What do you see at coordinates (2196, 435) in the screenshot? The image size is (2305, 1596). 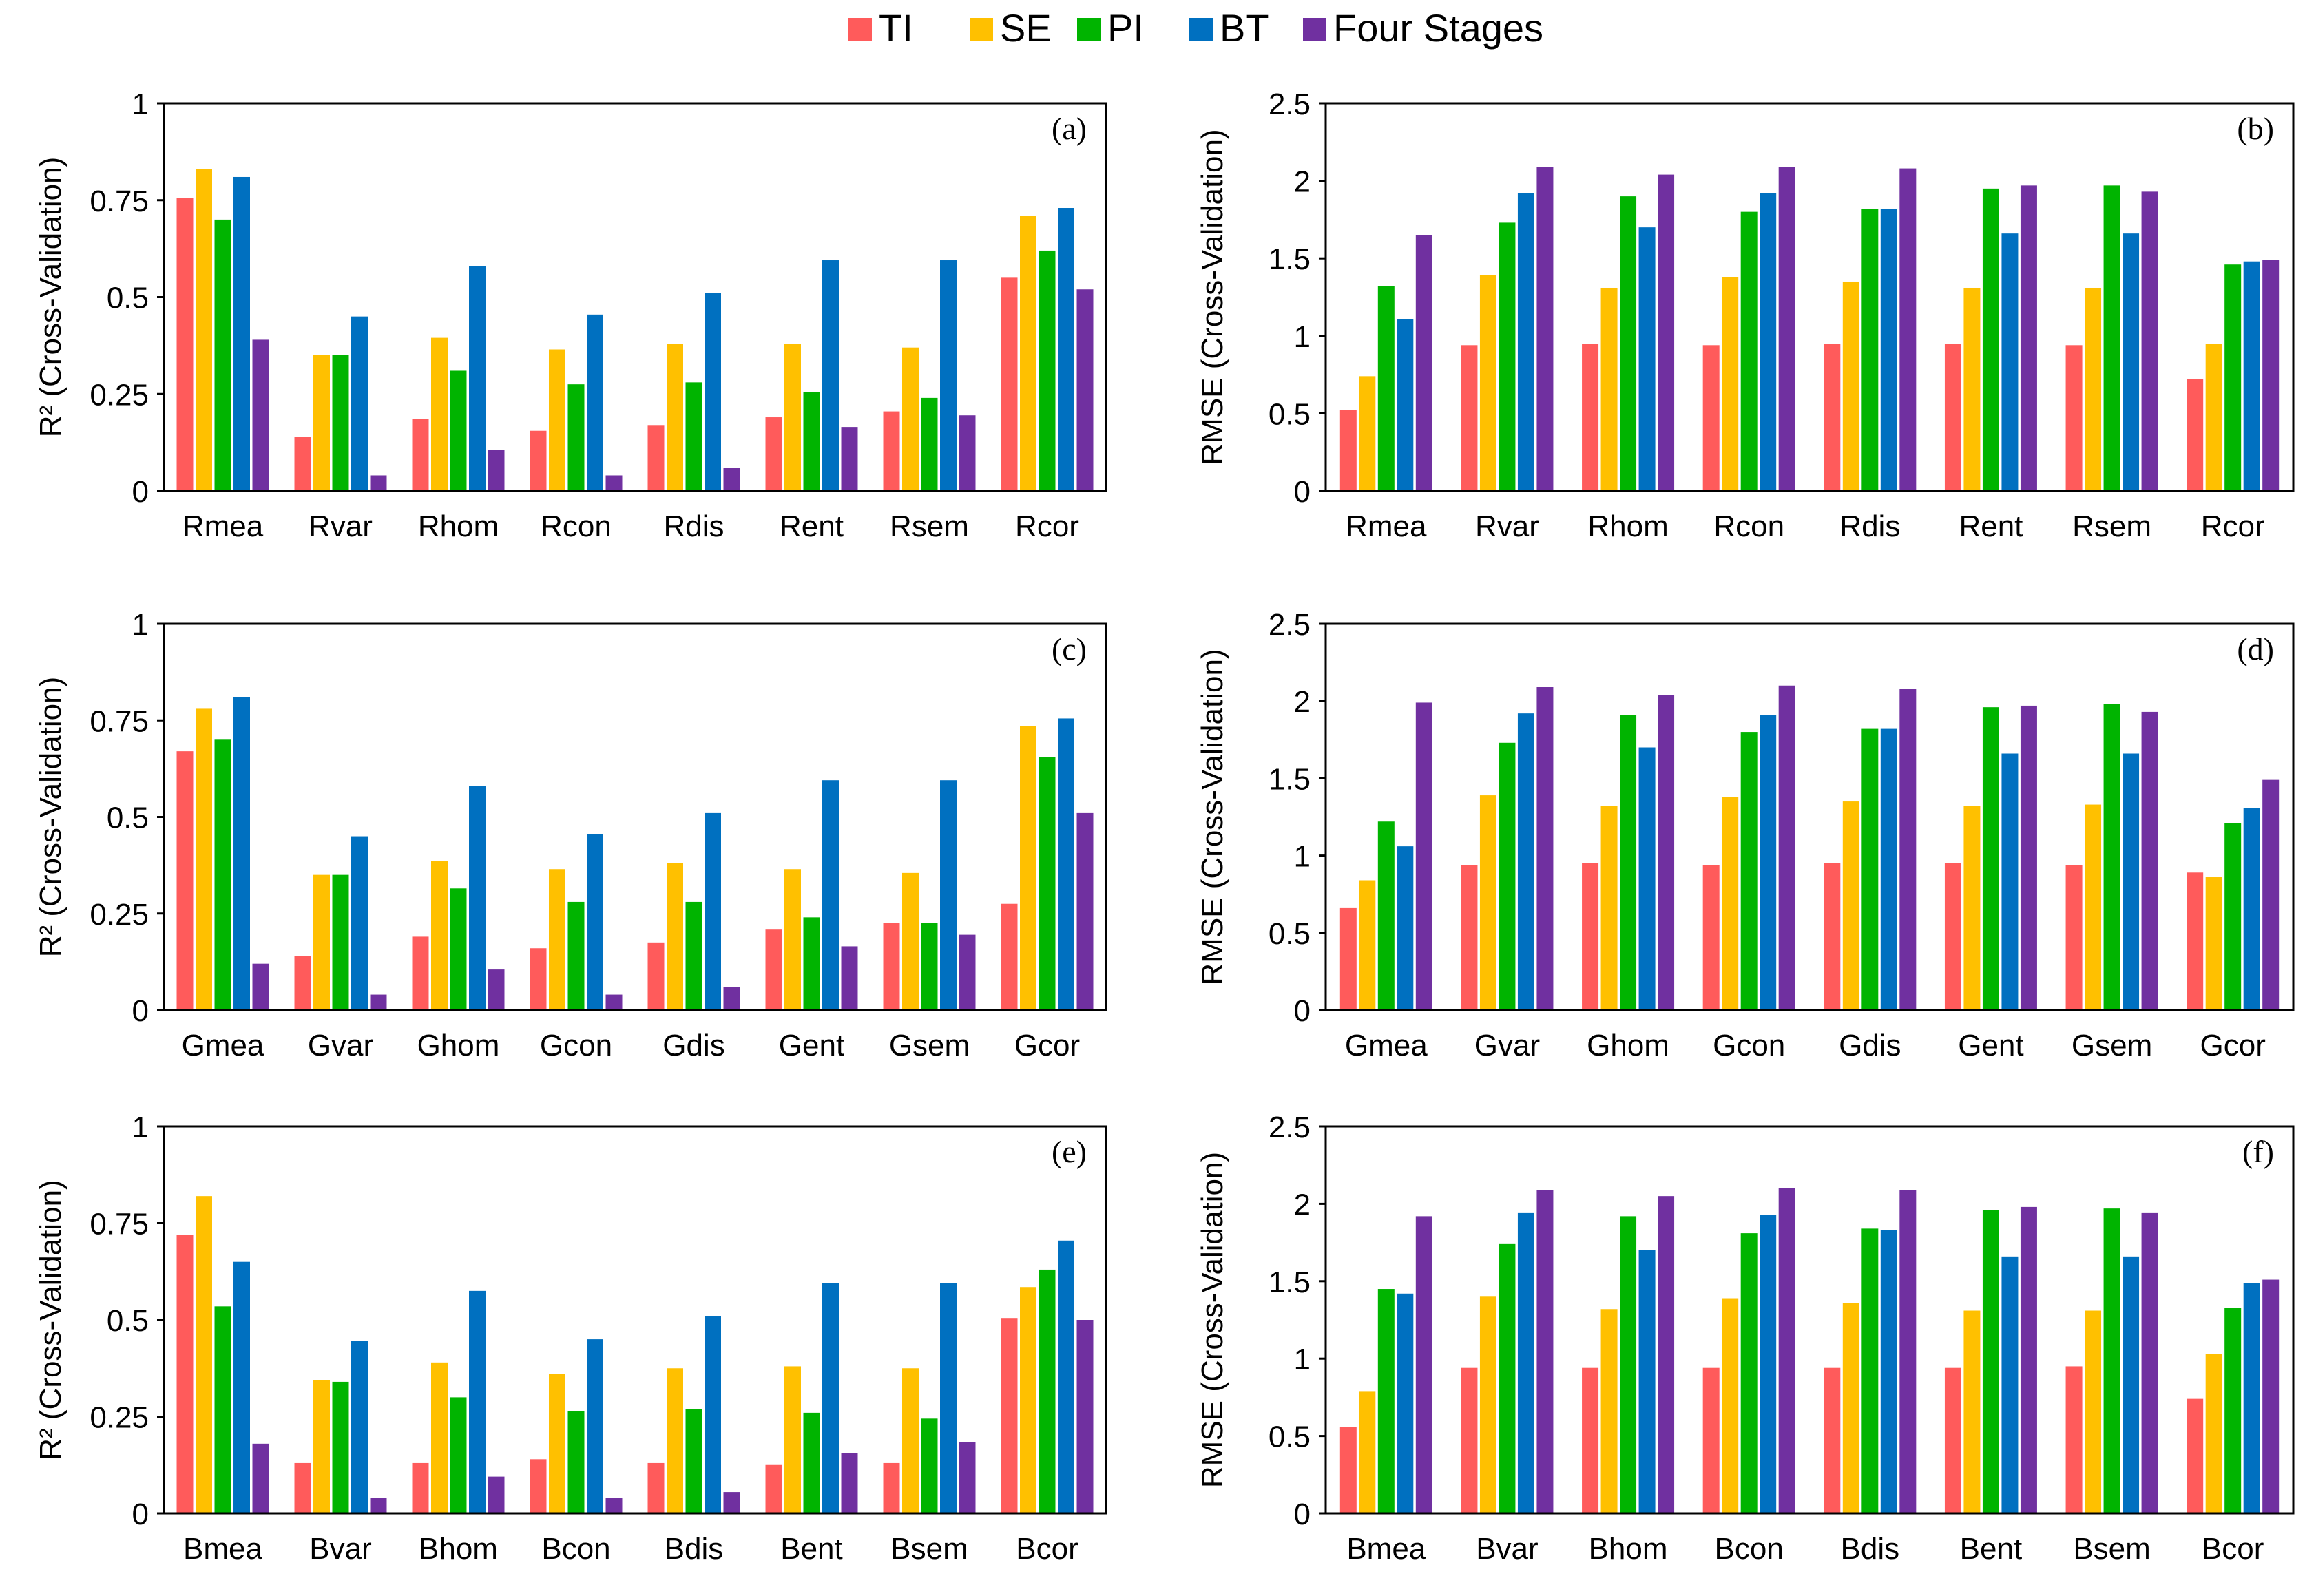 I see `bar-ti-rcor` at bounding box center [2196, 435].